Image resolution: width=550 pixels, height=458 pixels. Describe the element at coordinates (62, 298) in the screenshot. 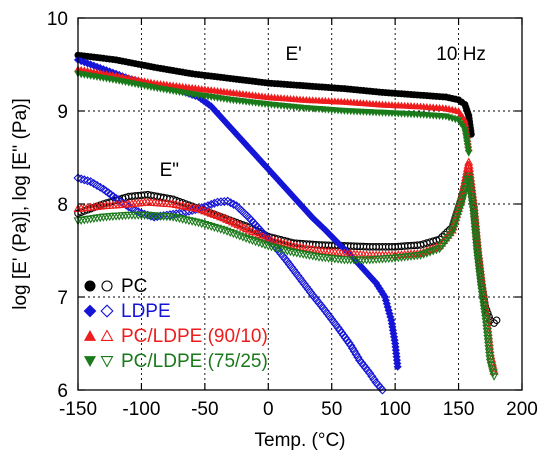

I see `y-tick-label: 7` at that location.